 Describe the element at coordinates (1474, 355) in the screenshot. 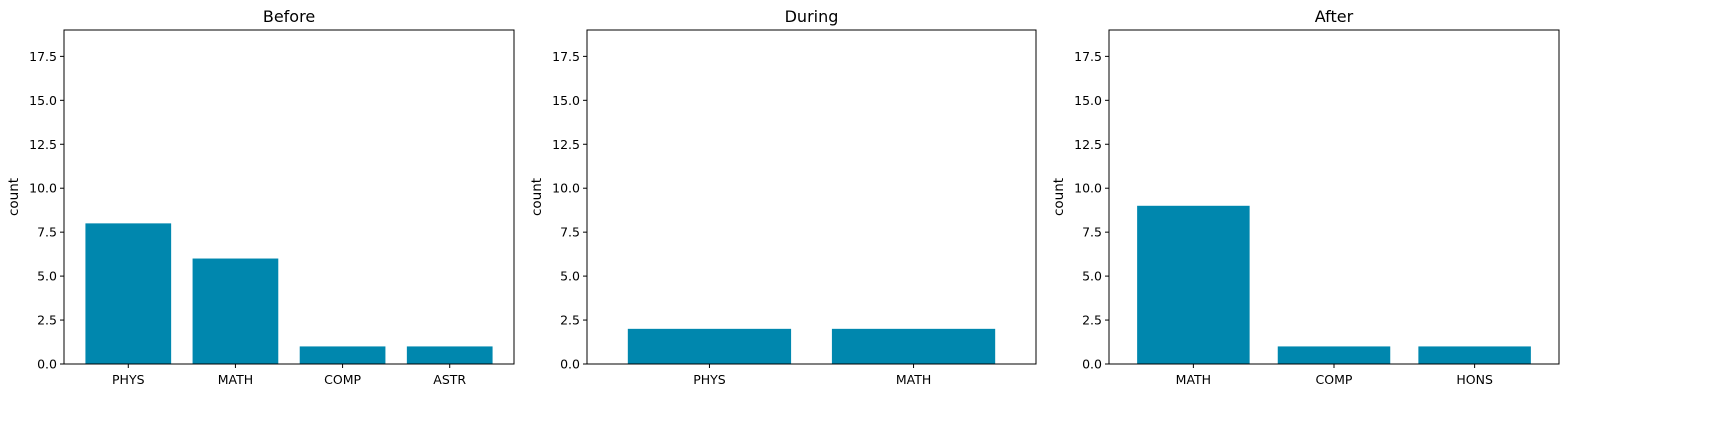

I see `bar-hons` at that location.